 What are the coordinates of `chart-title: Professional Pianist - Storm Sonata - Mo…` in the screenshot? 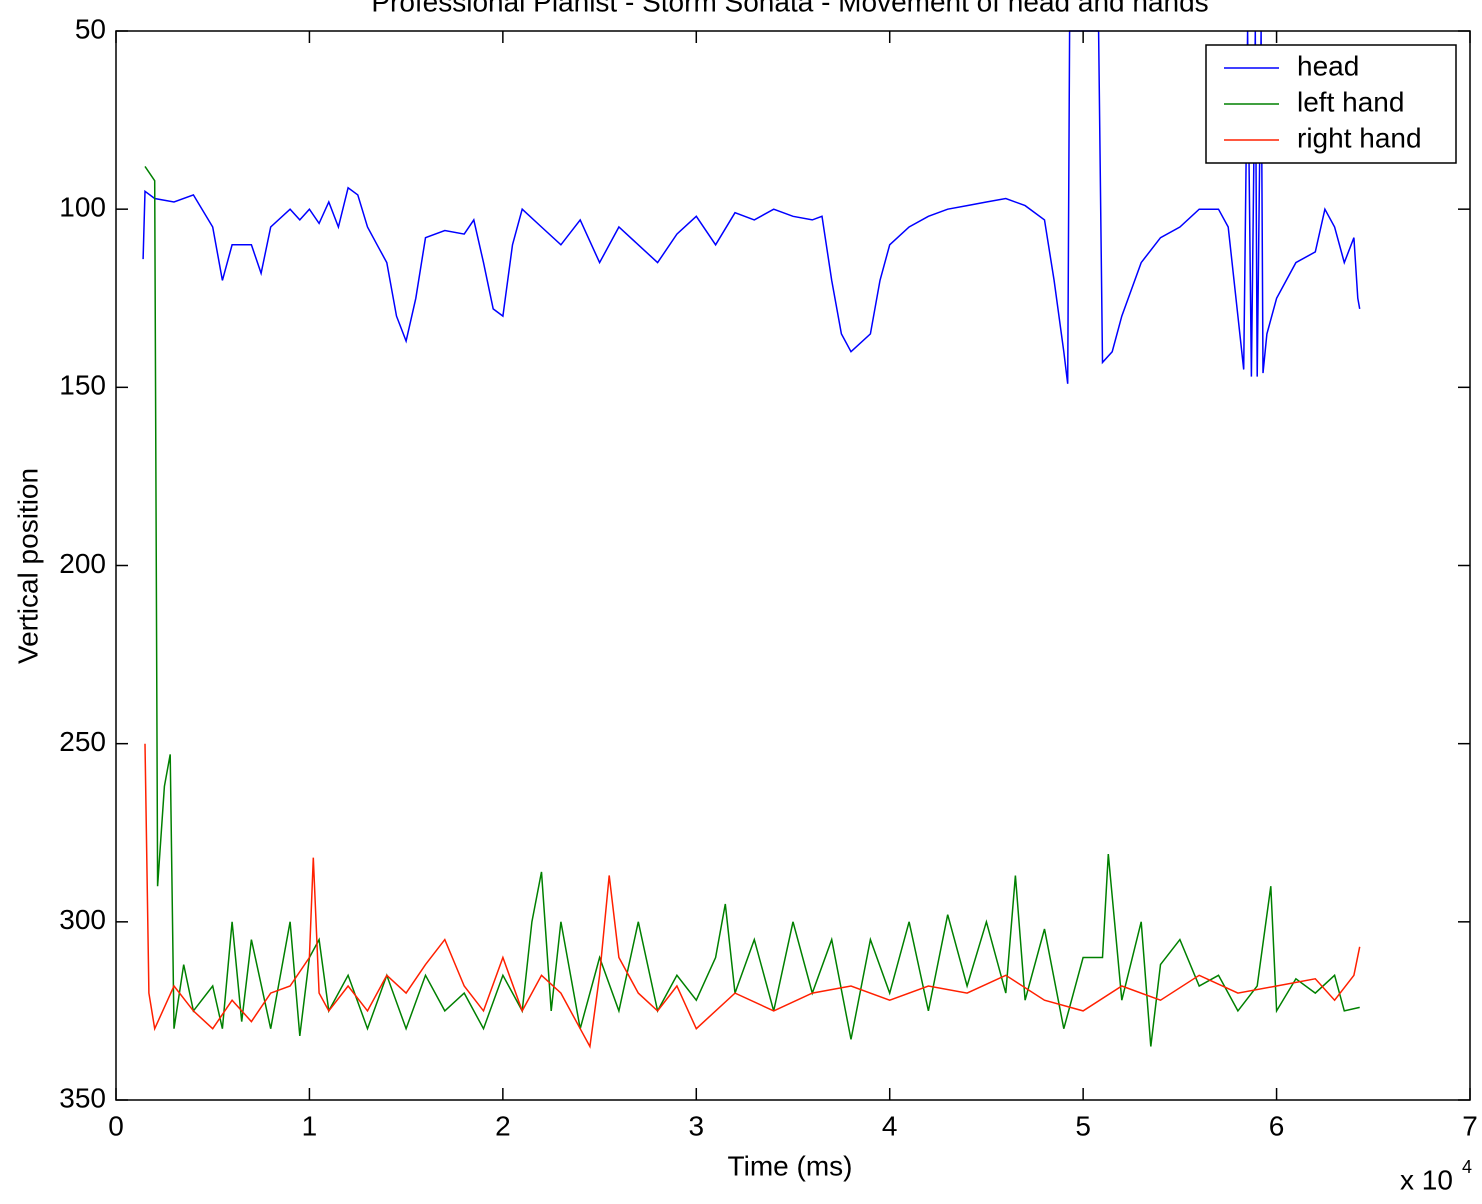 It's located at (789, 8).